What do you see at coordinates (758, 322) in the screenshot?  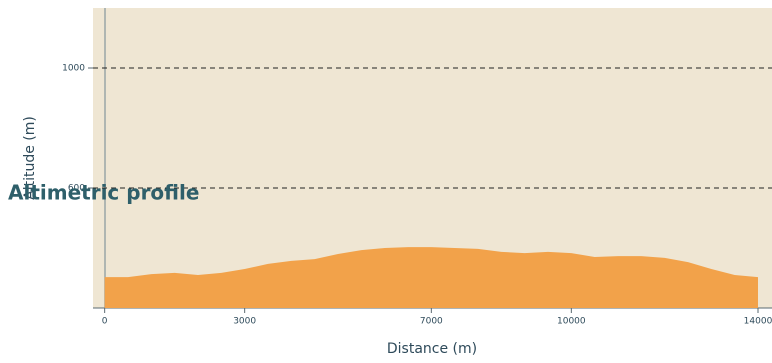 I see `x-tick-label: 14000` at bounding box center [758, 322].